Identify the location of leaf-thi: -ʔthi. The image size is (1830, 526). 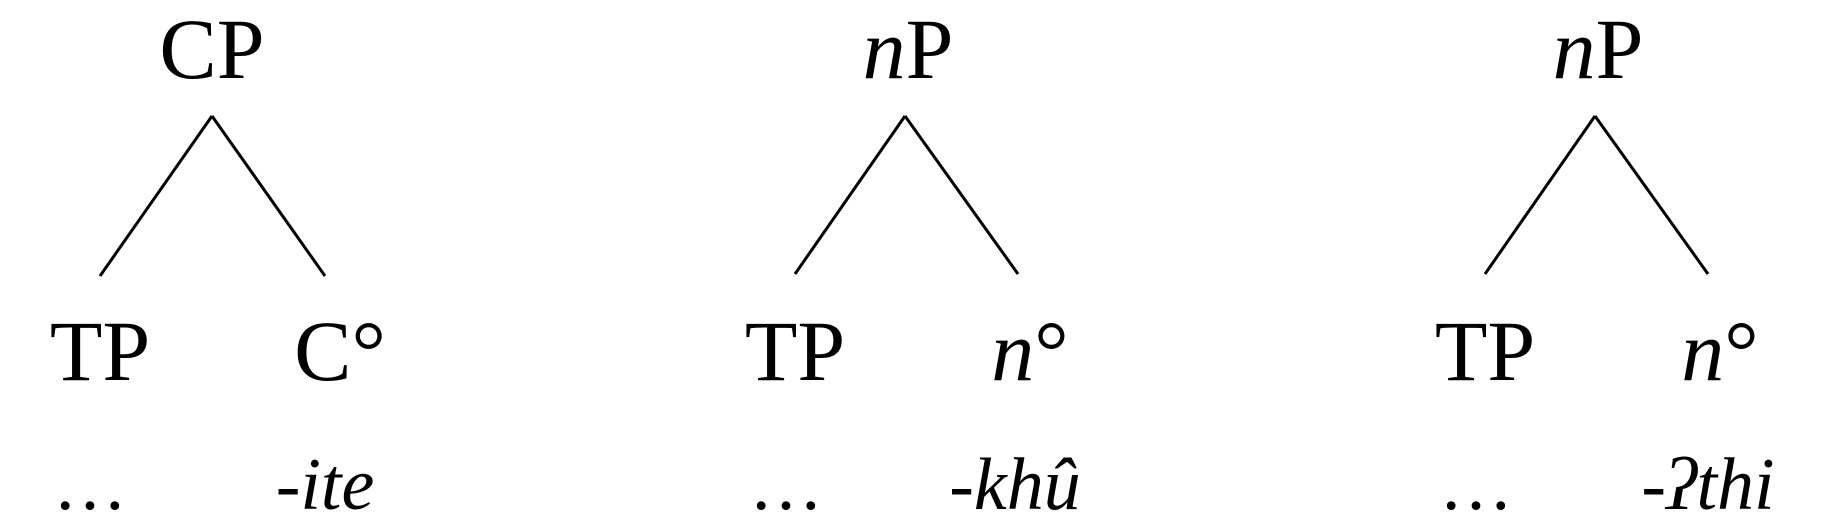
(1707, 485).